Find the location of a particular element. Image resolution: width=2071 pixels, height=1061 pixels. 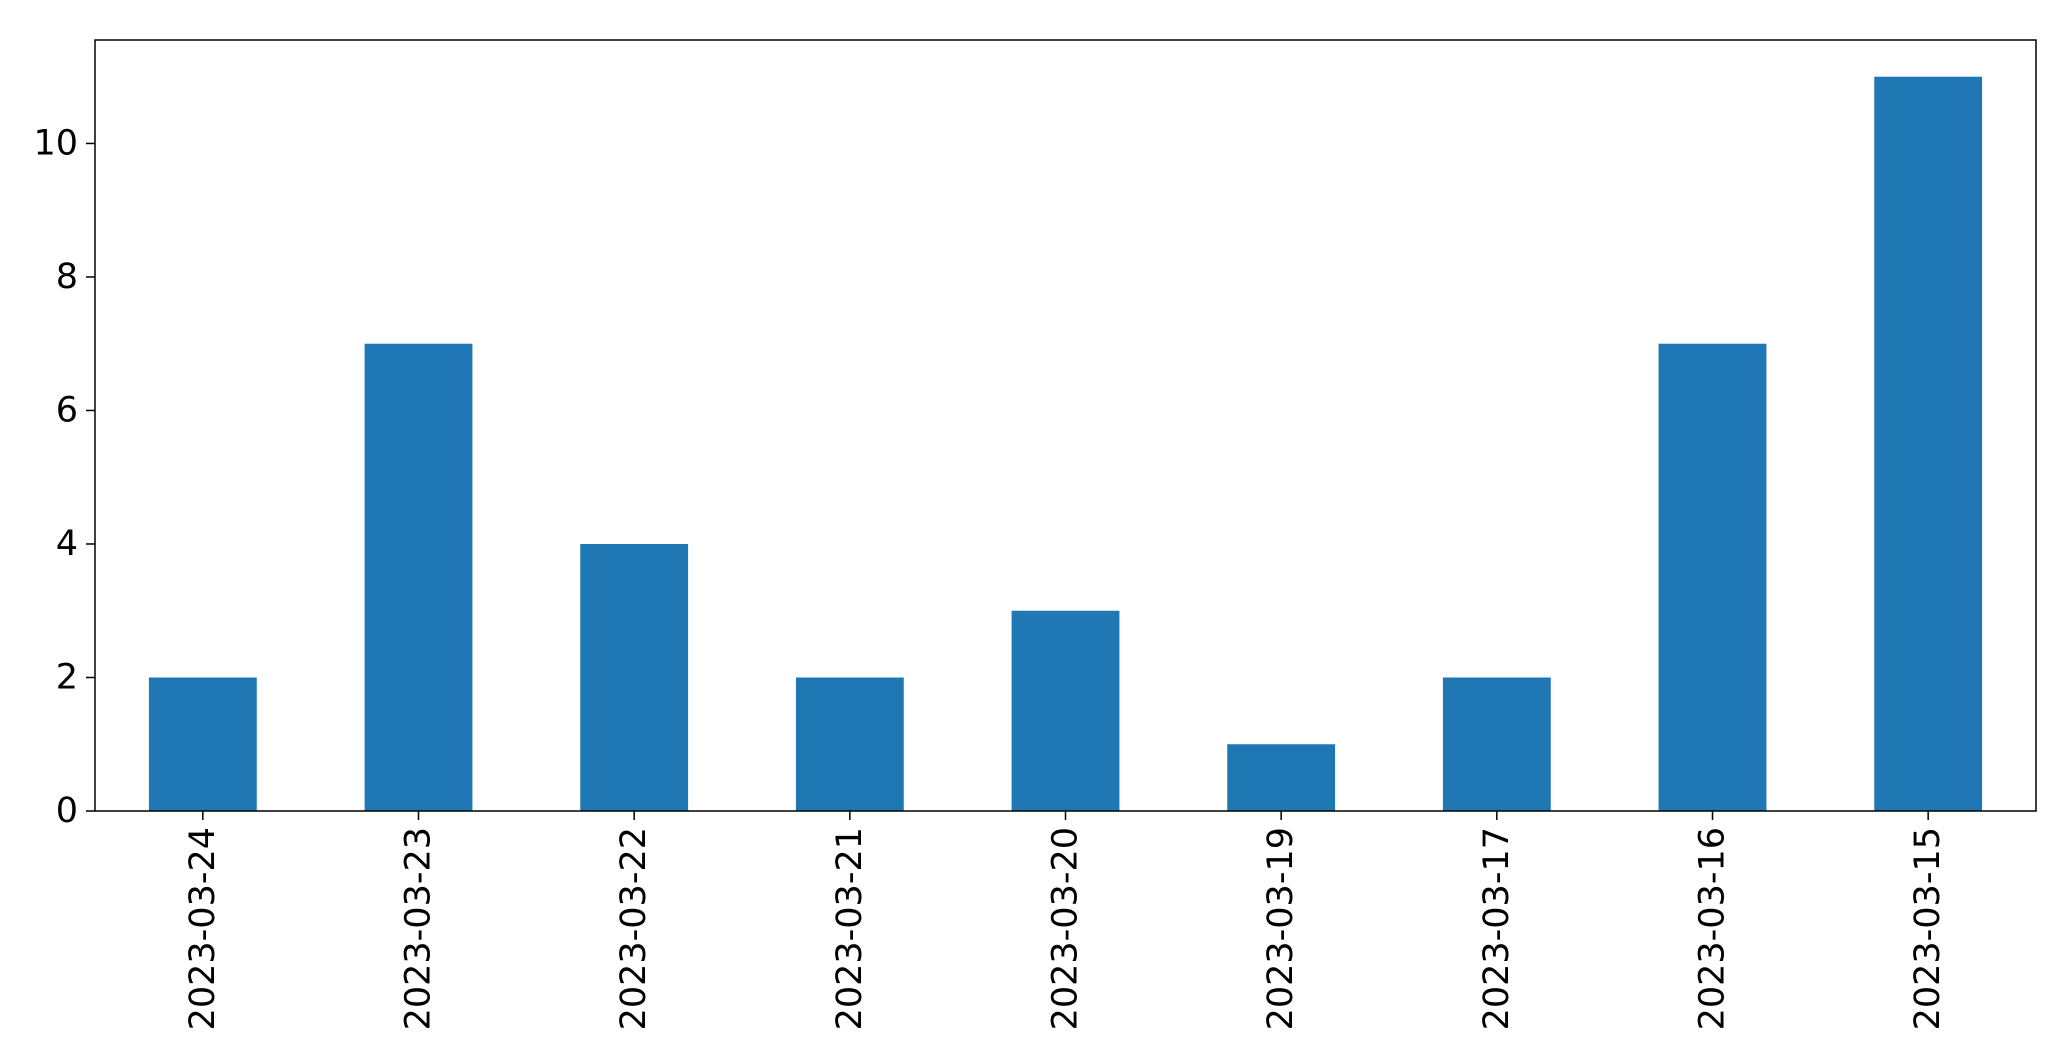

y-tick-label: 6 is located at coordinates (67, 410).